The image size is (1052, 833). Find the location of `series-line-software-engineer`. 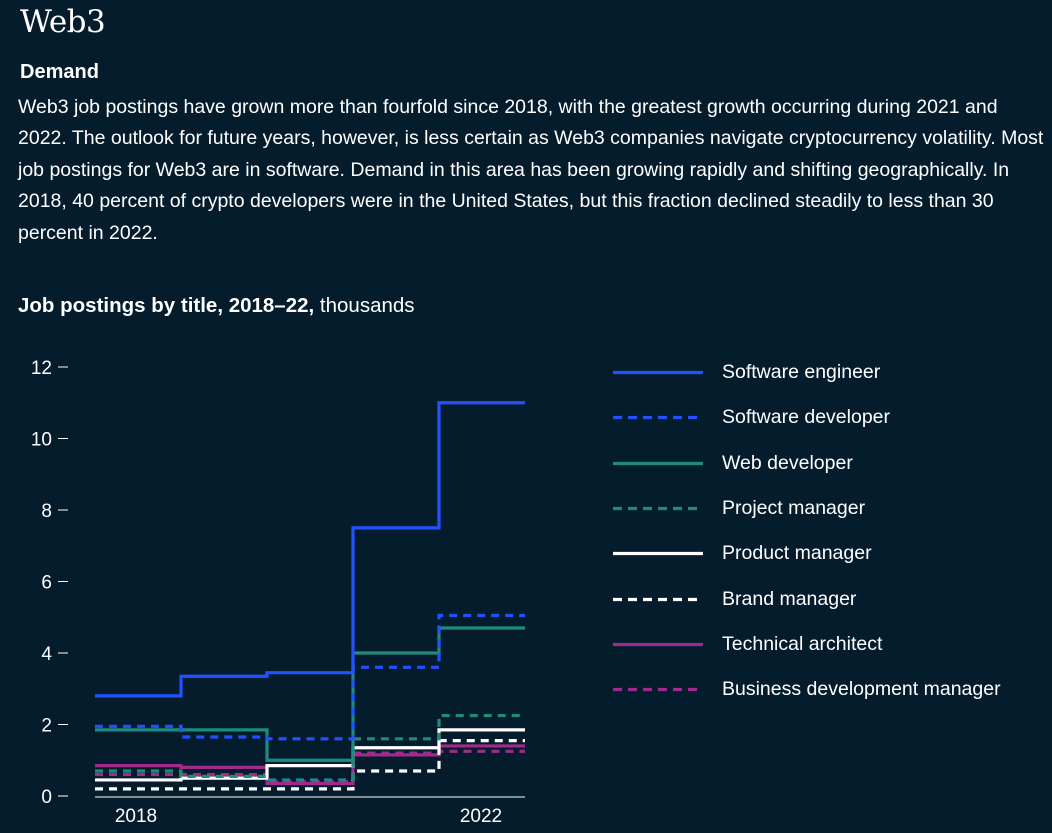

series-line-software-engineer is located at coordinates (310, 549).